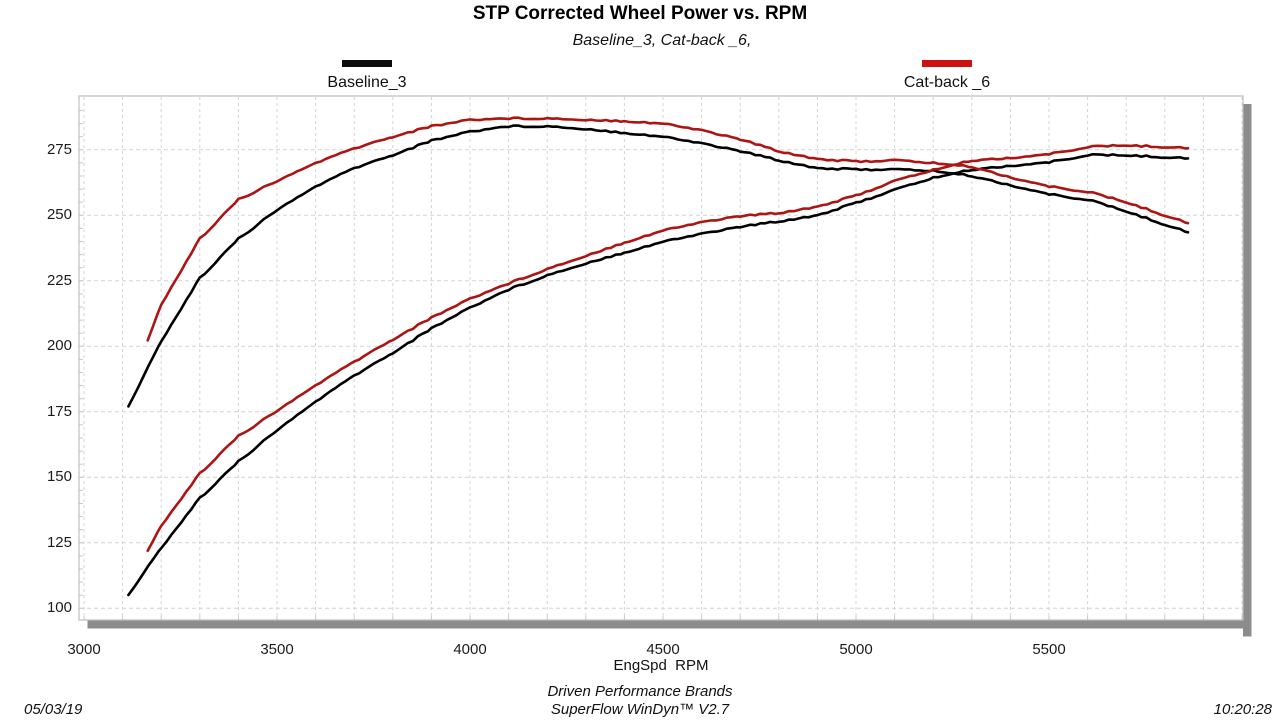 The image size is (1280, 720). I want to click on footer-brand-text: Driven Performance Brands, so click(640, 691).